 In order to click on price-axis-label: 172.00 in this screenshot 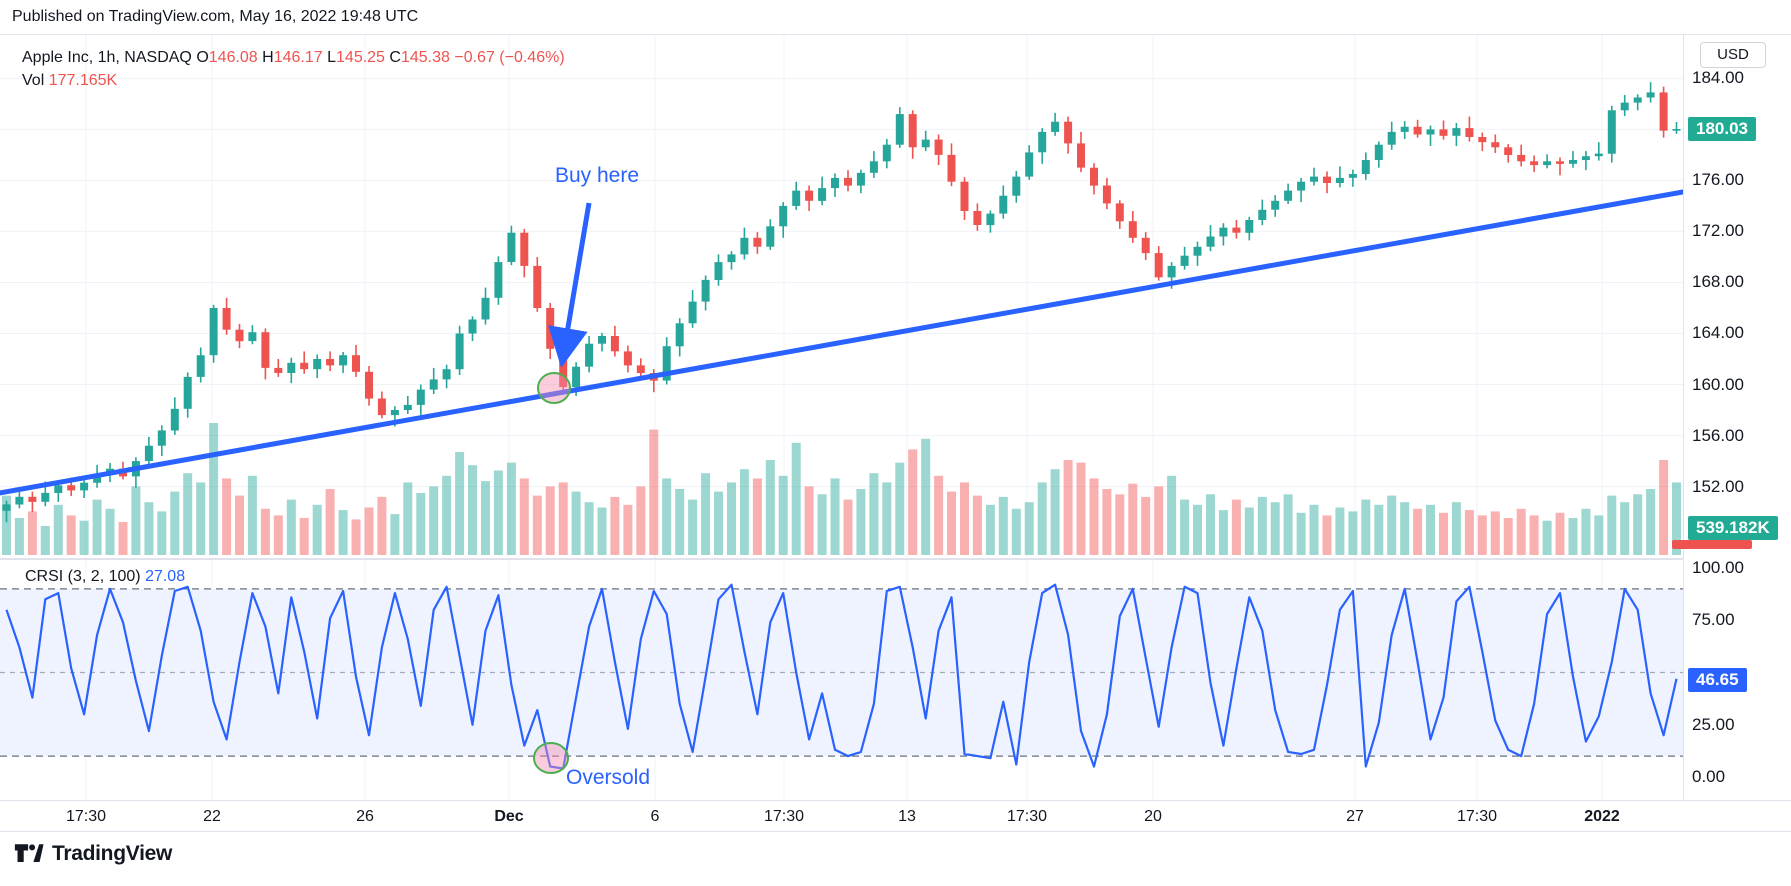, I will do `click(1718, 231)`.